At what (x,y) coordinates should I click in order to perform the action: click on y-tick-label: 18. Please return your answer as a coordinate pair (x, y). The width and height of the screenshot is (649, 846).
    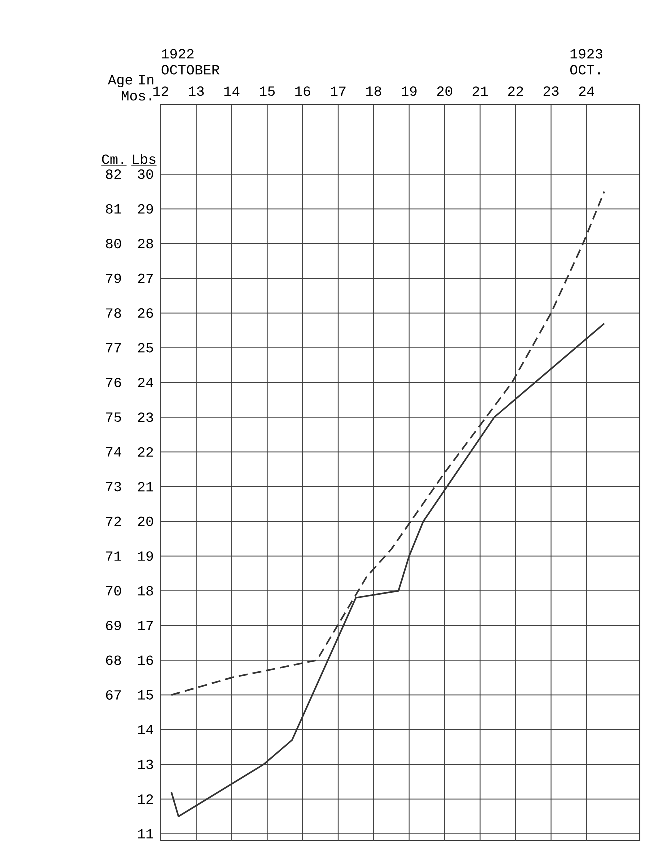
    Looking at the image, I should click on (146, 591).